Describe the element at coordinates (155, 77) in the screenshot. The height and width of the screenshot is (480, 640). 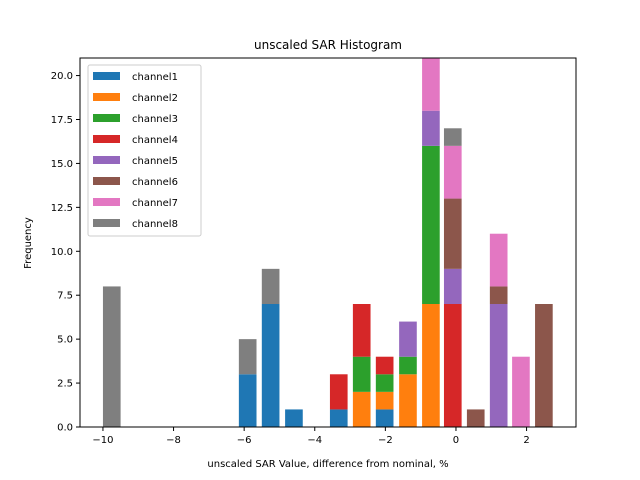
I see `legend-label-channel1: channel1` at that location.